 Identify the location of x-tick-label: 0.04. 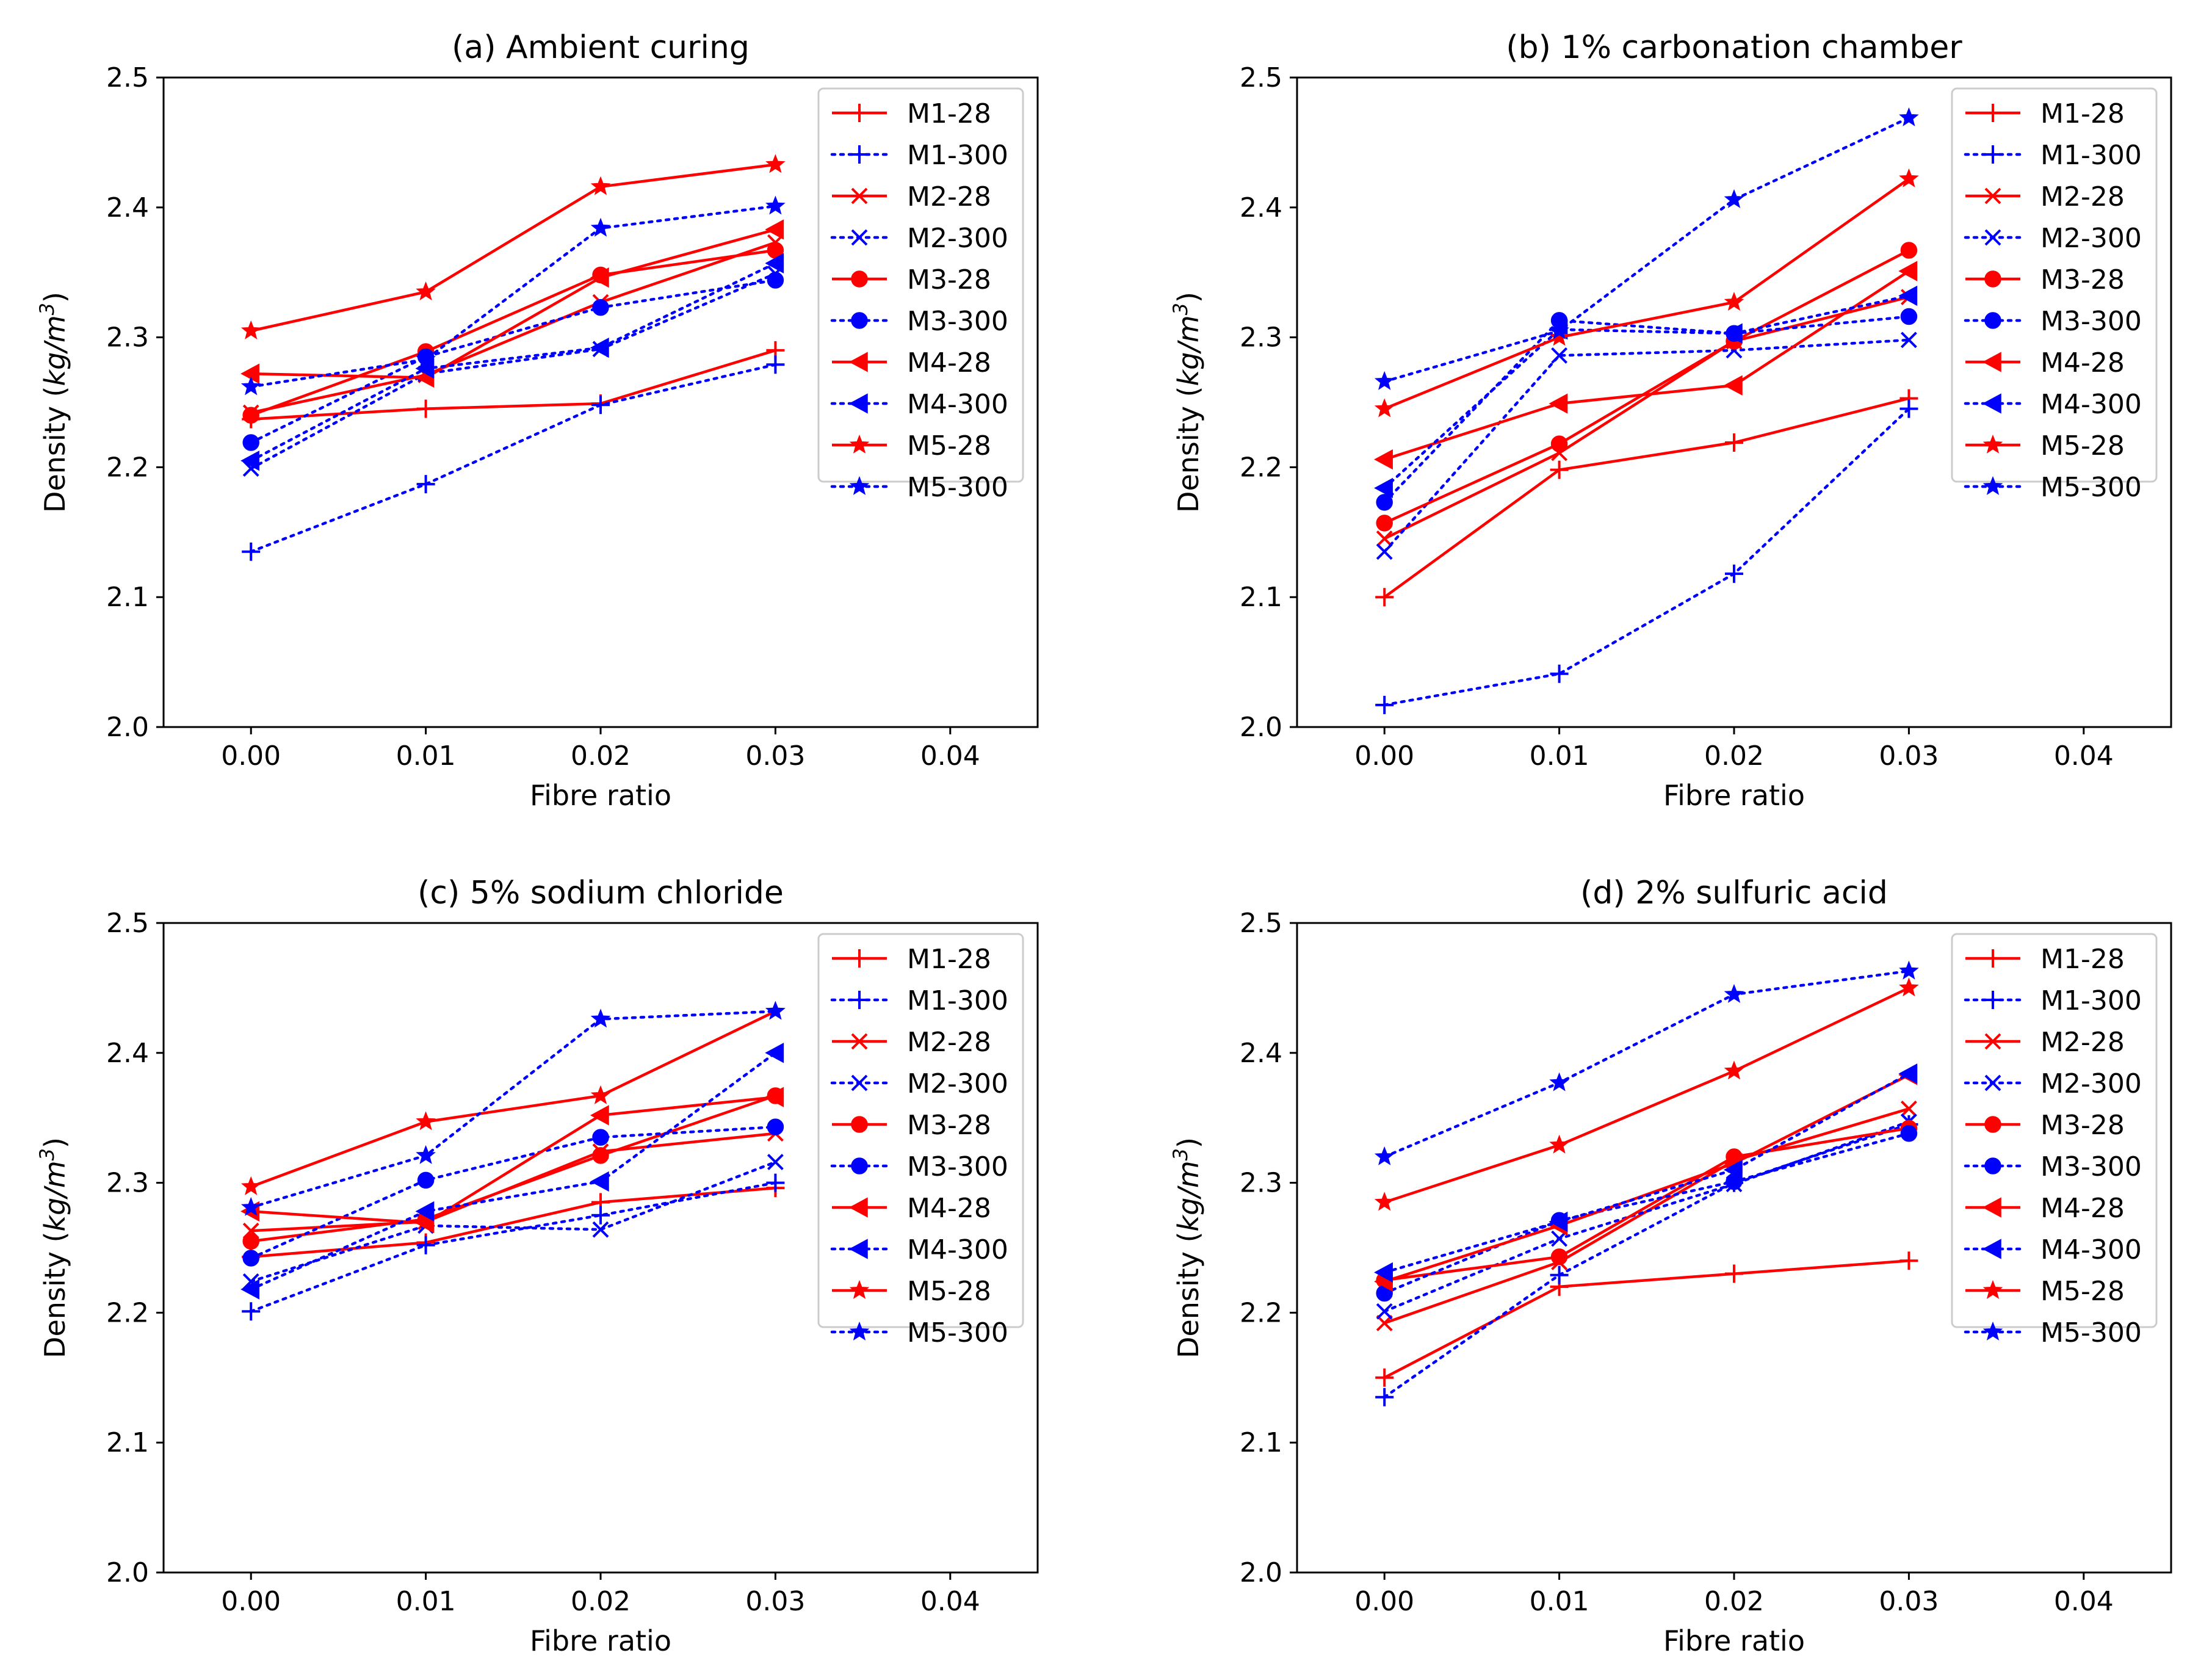
(2084, 1601).